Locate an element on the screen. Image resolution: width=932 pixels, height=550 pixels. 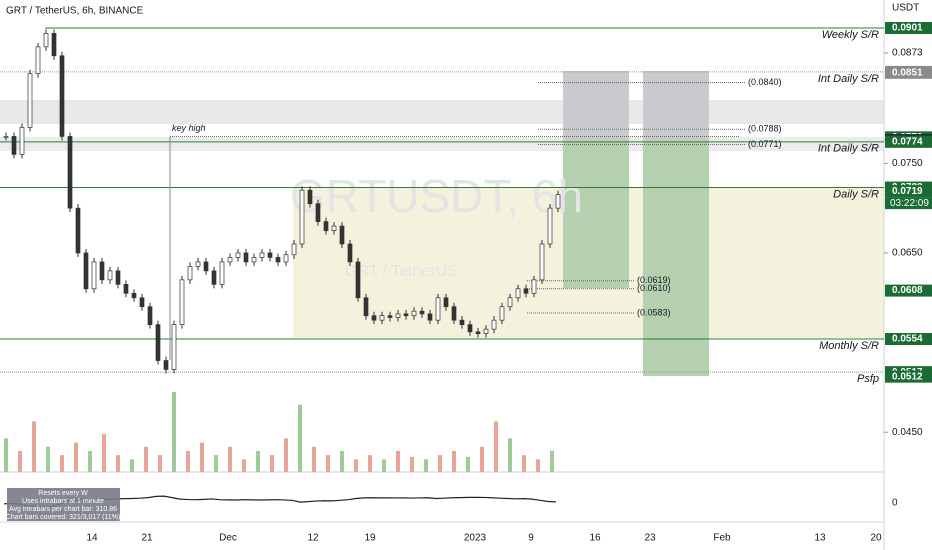
indicator-text: Resets every W is located at coordinates (63, 493).